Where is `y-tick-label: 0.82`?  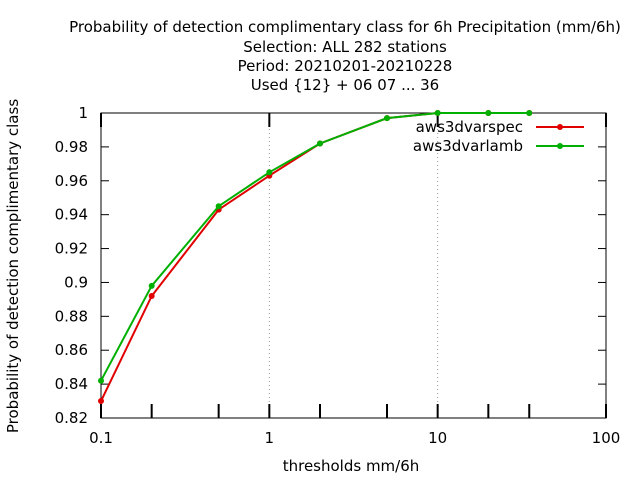
y-tick-label: 0.82 is located at coordinates (71, 418).